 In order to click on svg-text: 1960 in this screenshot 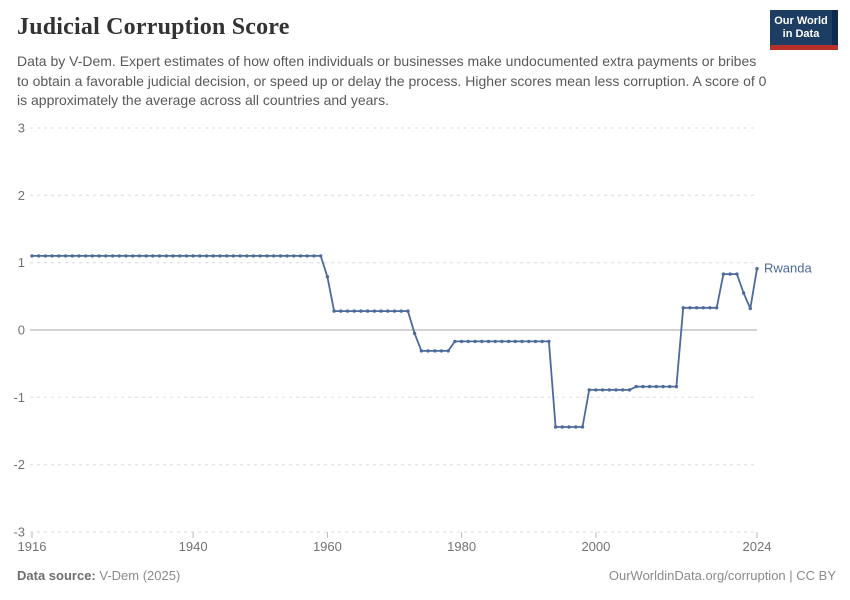, I will do `click(327, 546)`.